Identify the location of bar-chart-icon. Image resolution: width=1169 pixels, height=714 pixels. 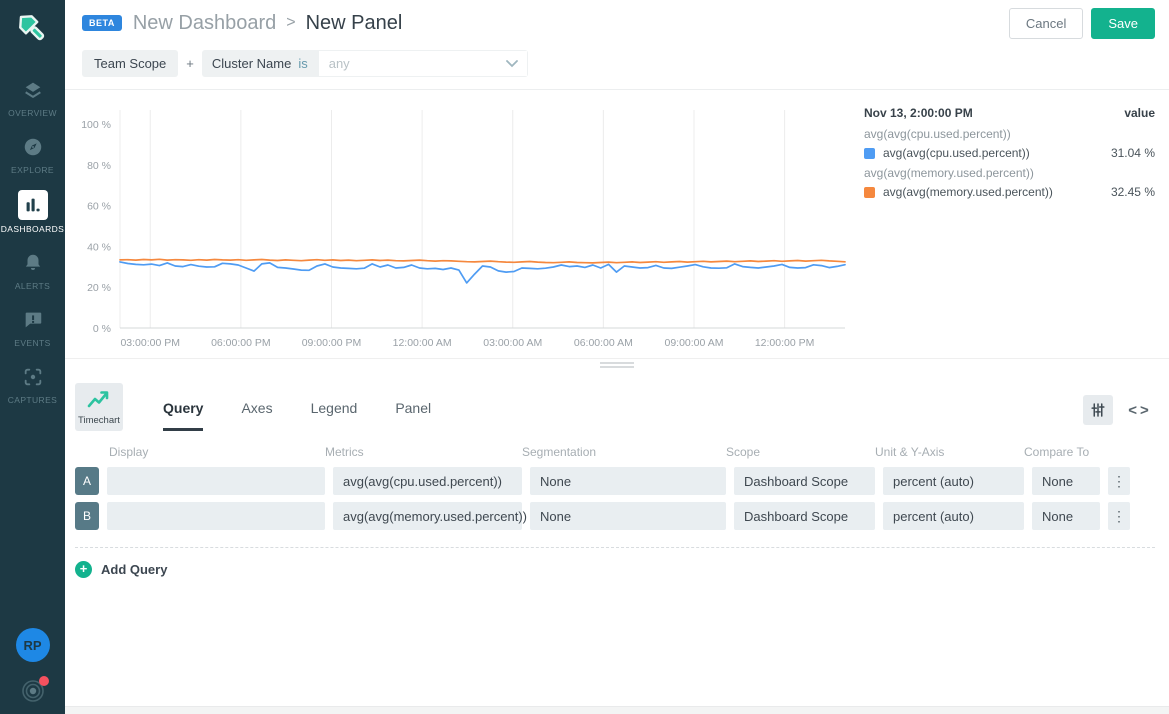
(32, 205).